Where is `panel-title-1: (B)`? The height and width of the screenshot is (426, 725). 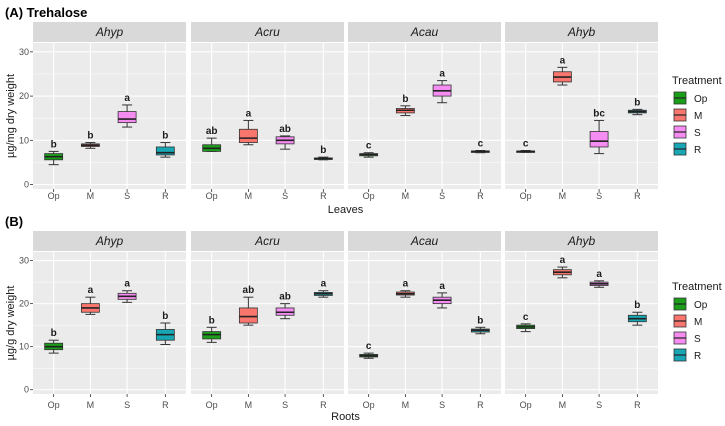
panel-title-1: (B) is located at coordinates (14, 221).